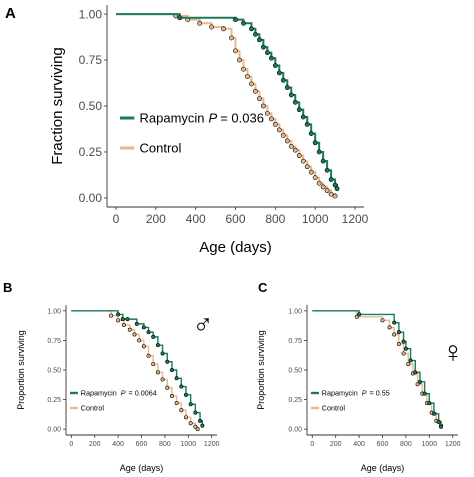 The height and width of the screenshot is (477, 474). What do you see at coordinates (383, 468) in the screenshot?
I see `x-axis-label: Age (days)` at bounding box center [383, 468].